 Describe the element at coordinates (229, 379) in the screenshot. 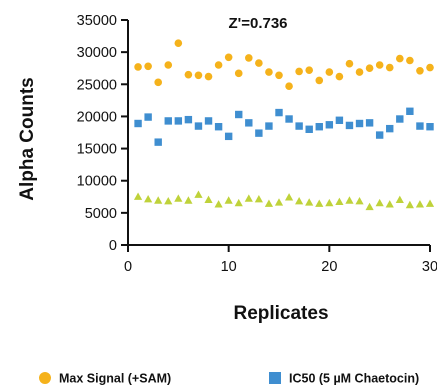

I see `legend: Max Signal (+SAM) IC50 (5 µM Chaetocin)` at that location.